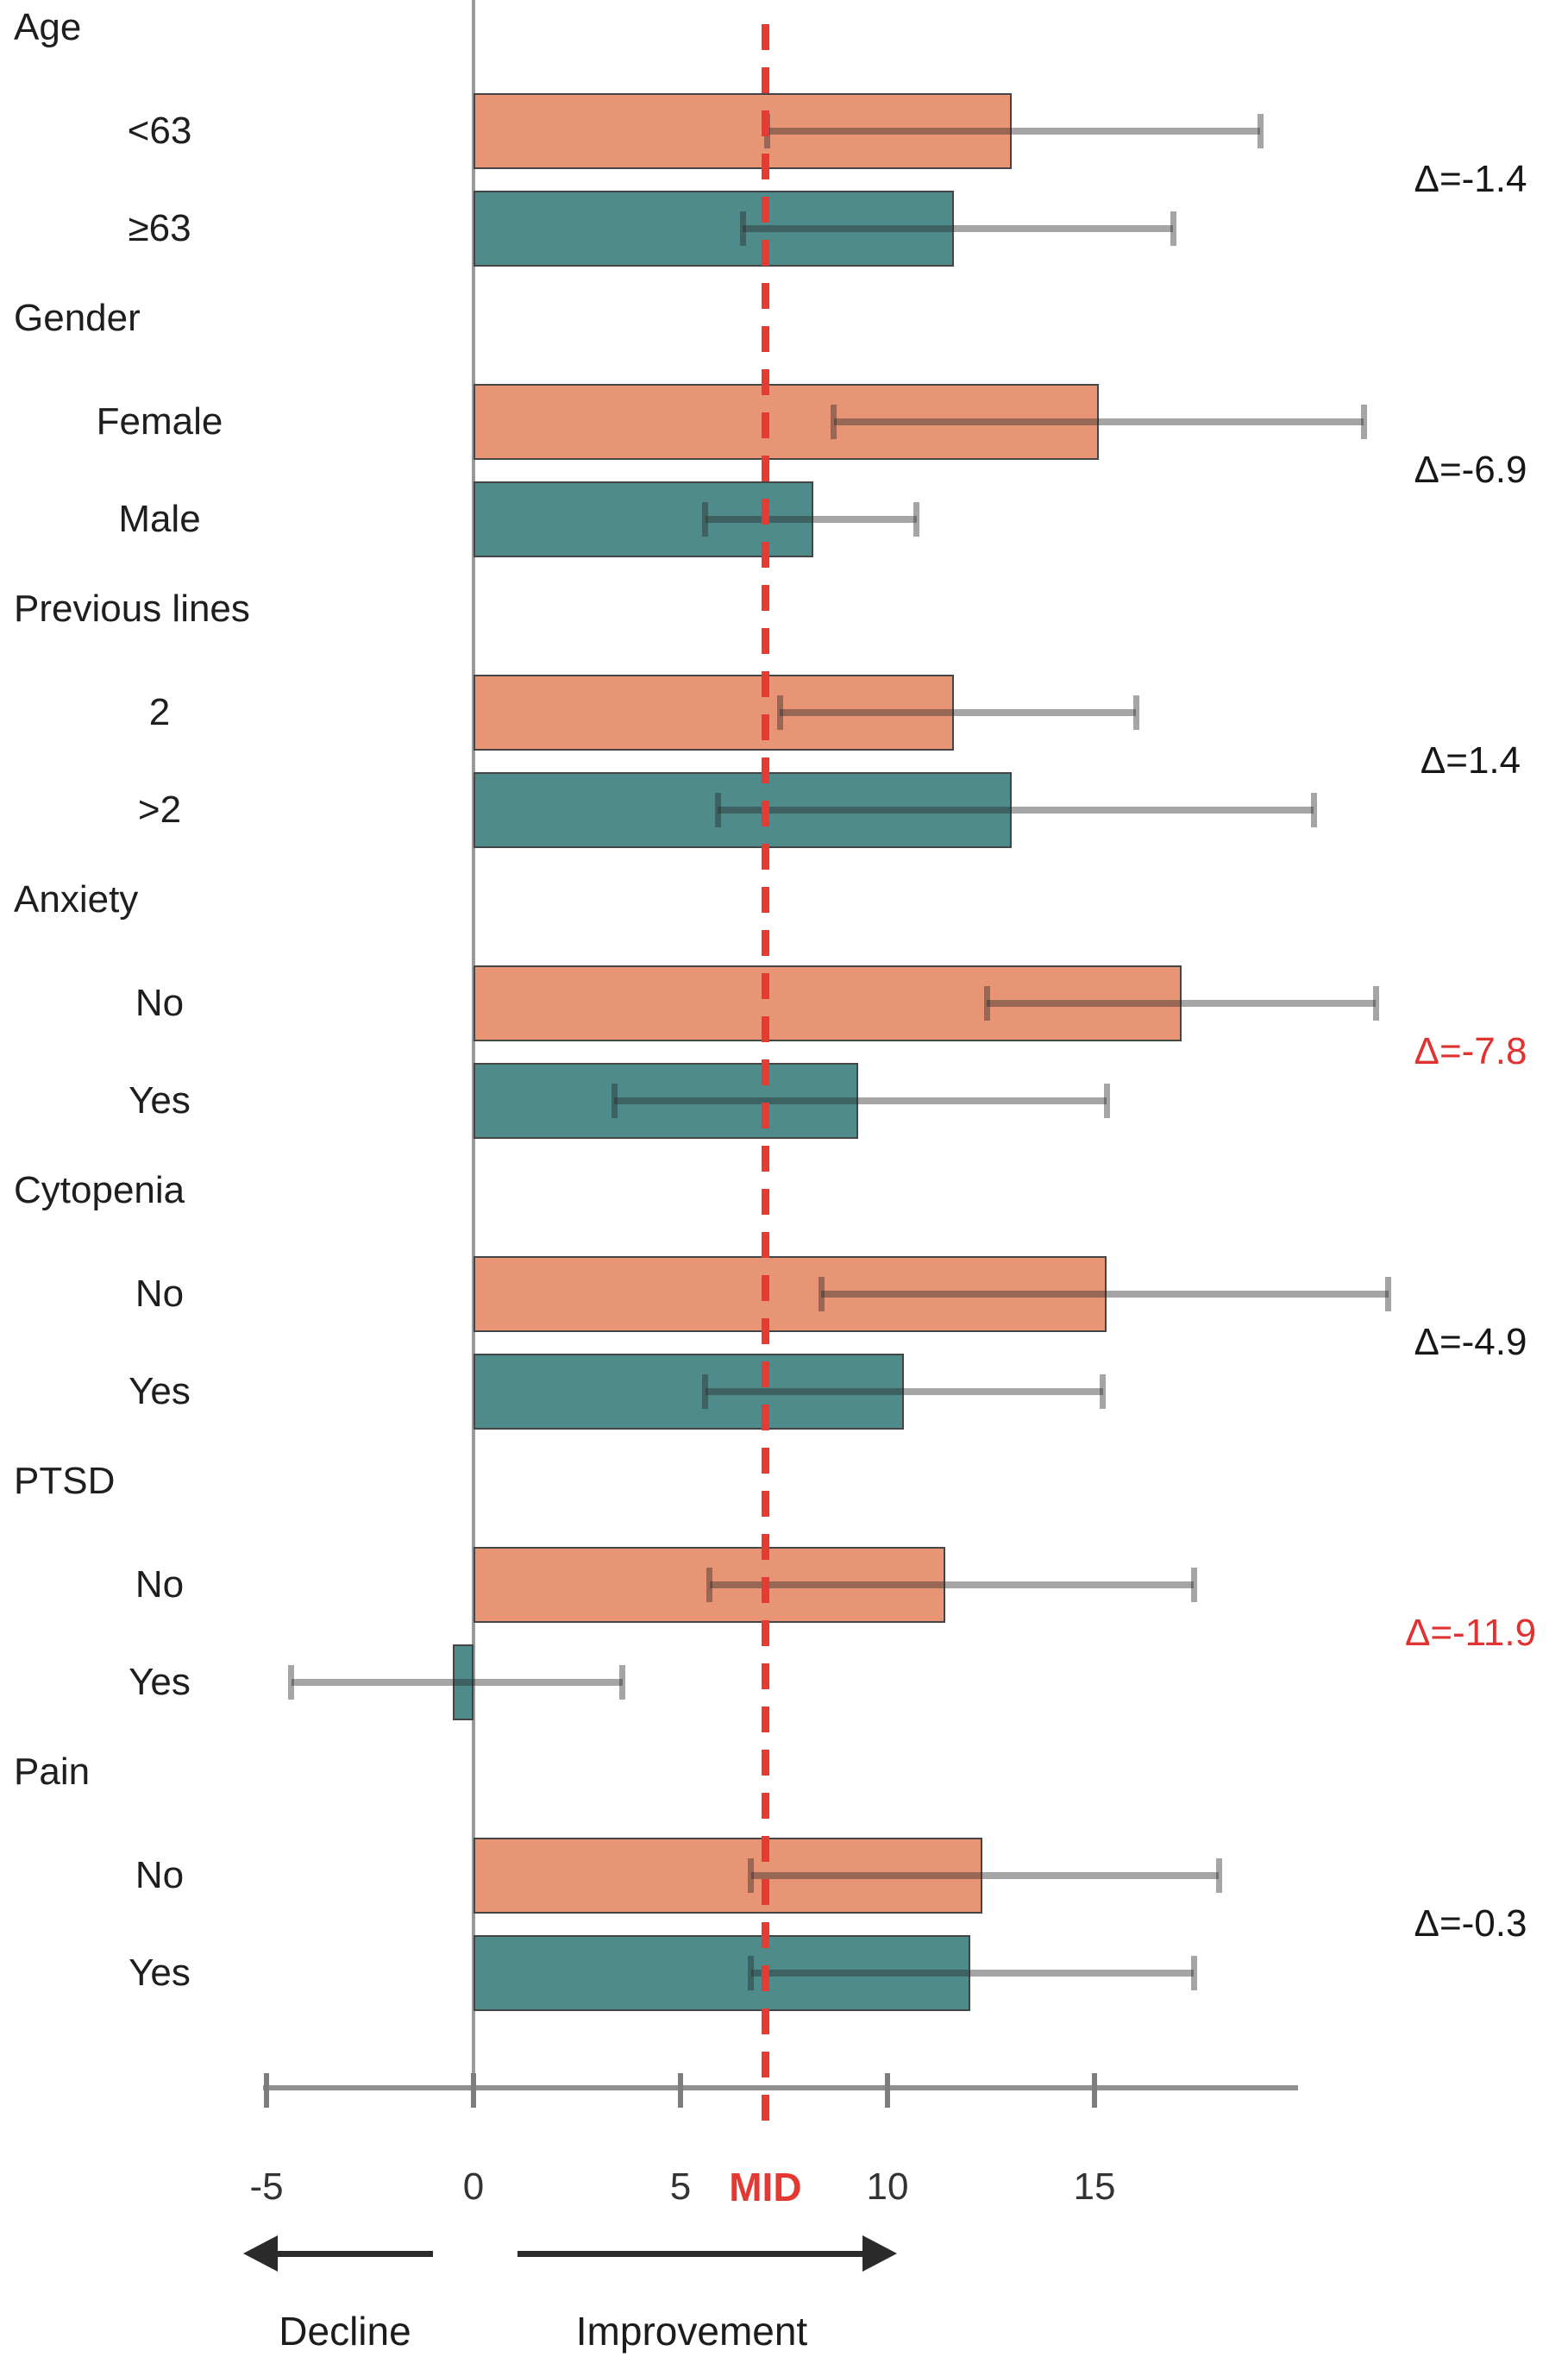 Image resolution: width=1568 pixels, height=2376 pixels. Describe the element at coordinates (77, 318) in the screenshot. I see `group-label: Gender` at that location.